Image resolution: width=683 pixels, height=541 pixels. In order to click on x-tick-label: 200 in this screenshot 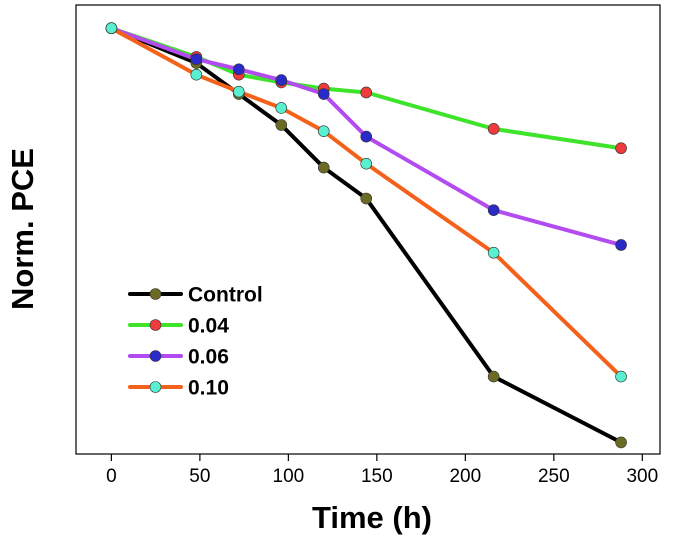, I will do `click(465, 476)`.